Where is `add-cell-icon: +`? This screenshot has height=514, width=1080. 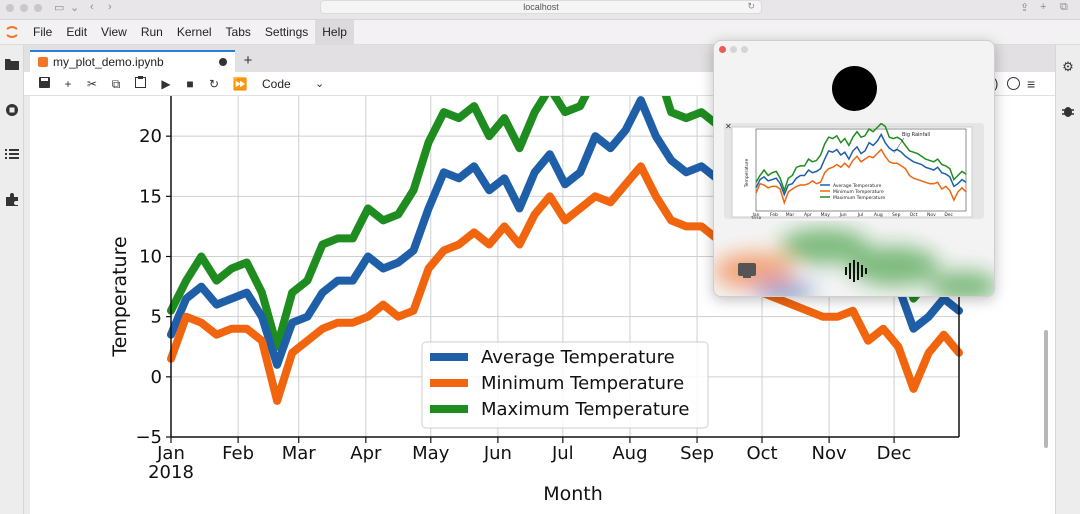 add-cell-icon: + is located at coordinates (68, 84).